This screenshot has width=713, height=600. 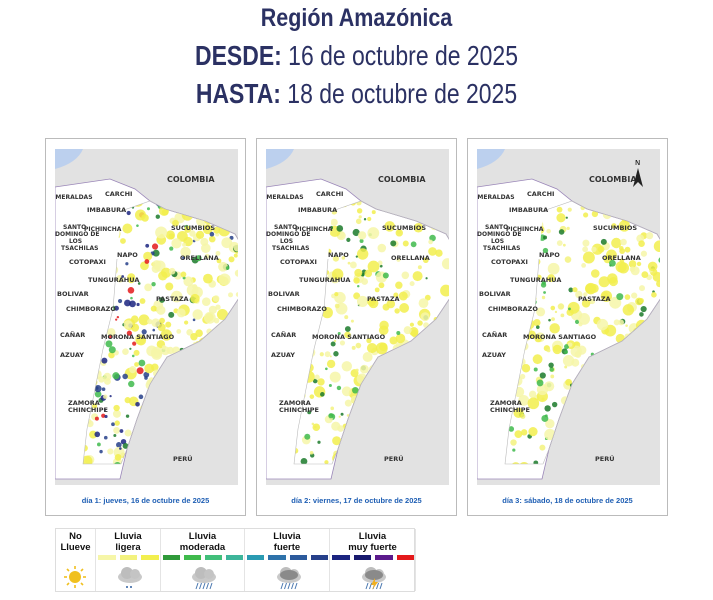 I want to click on map-label: IMBABURA, so click(x=317, y=210).